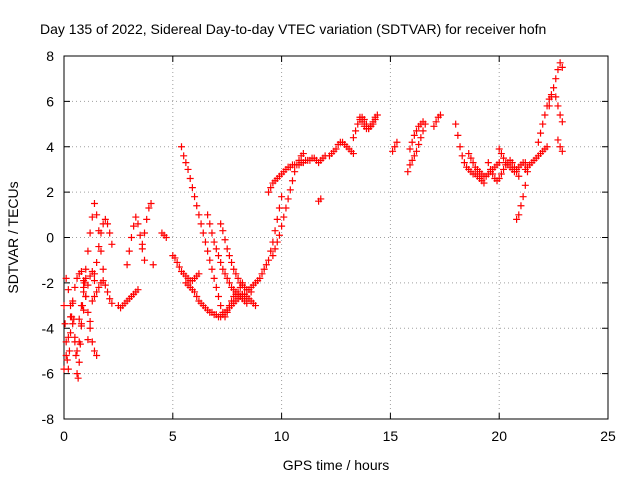 Image resolution: width=640 pixels, height=480 pixels. Describe the element at coordinates (227, 259) in the screenshot. I see `series-arc-m` at that location.